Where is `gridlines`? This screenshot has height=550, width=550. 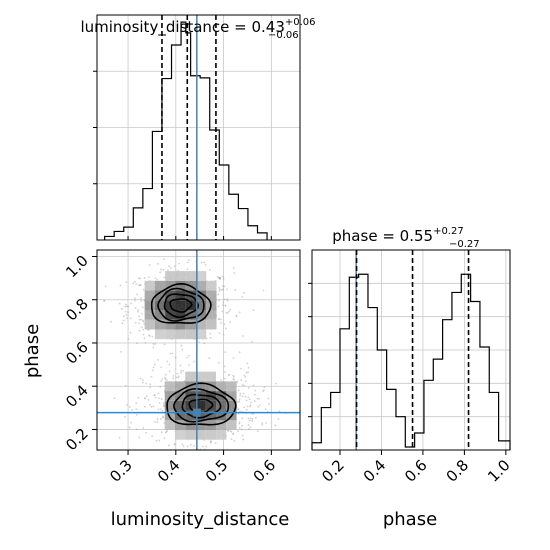 gridlines is located at coordinates (198, 350).